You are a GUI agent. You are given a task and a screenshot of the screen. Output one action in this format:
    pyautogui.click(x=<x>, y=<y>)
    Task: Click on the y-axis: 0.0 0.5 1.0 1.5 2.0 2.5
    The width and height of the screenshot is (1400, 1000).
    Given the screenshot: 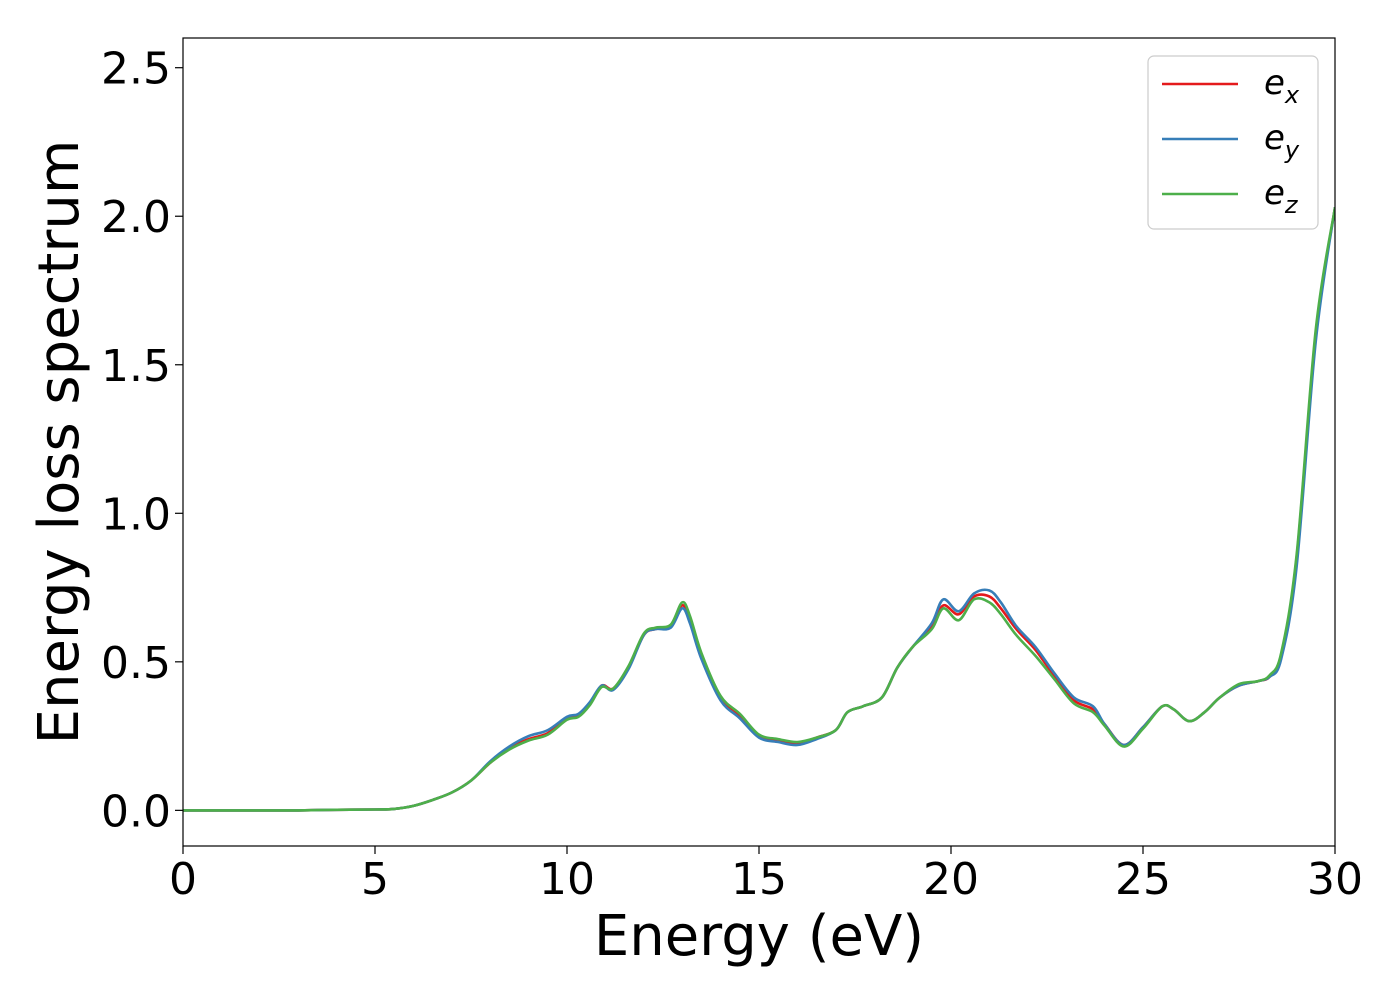 What is the action you would take?
    pyautogui.click(x=142, y=440)
    